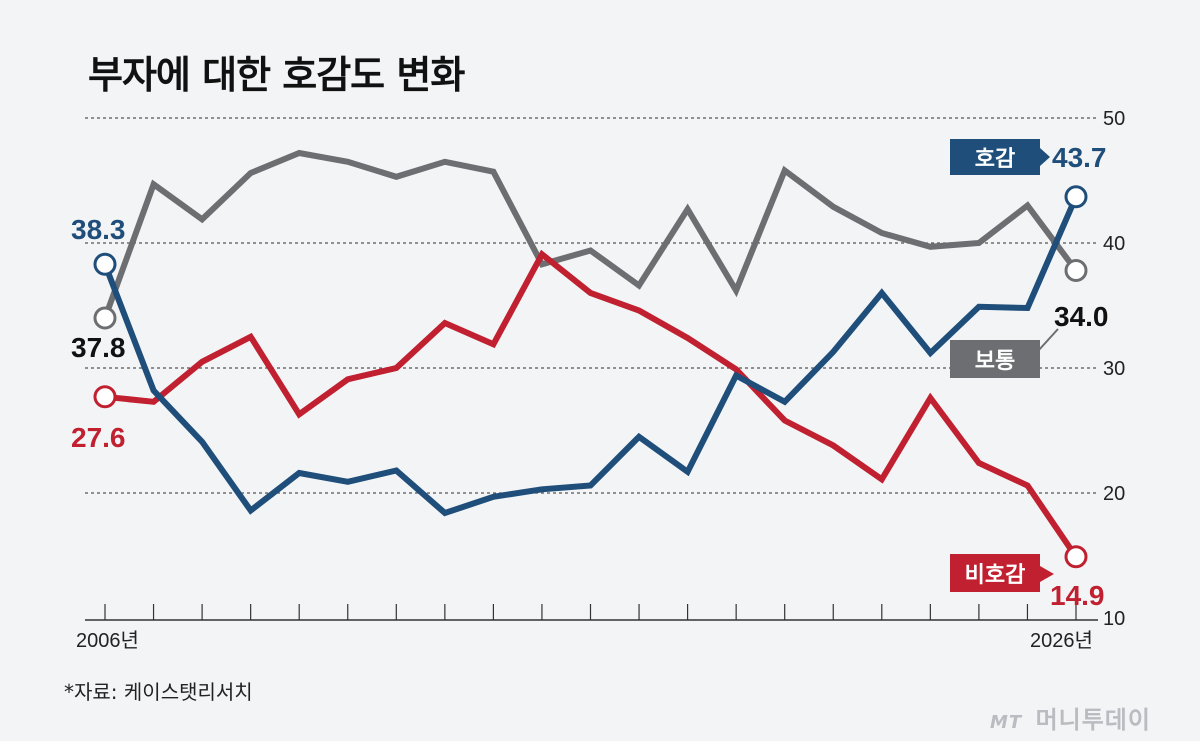 This screenshot has height=741, width=1200. I want to click on start-label-favorable: 38.3, so click(98, 229).